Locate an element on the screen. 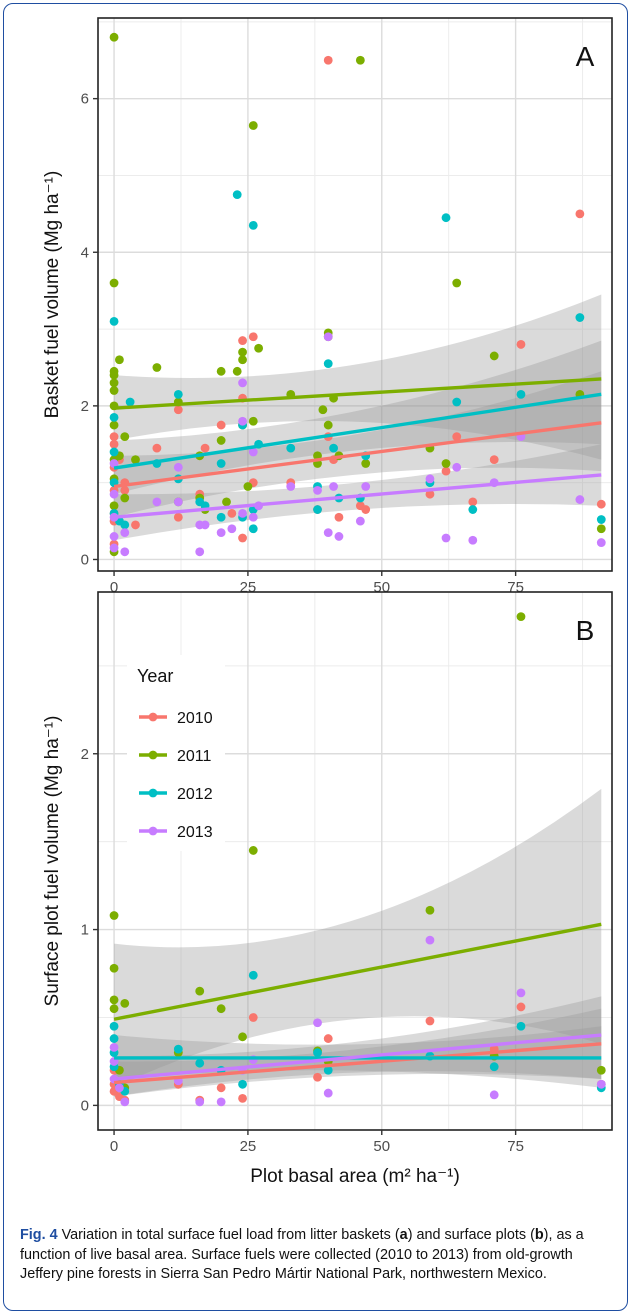 Image resolution: width=633 pixels, height=1316 pixels. x-tick-label: 75 is located at coordinates (515, 1146).